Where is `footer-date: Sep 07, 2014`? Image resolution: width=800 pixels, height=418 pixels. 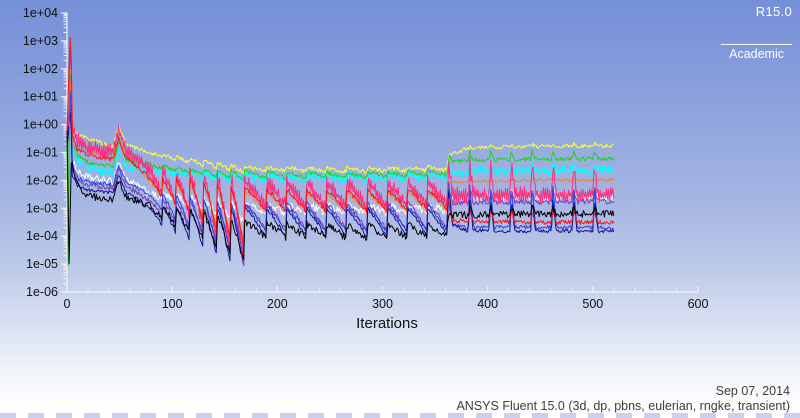 footer-date: Sep 07, 2014 is located at coordinates (752, 391).